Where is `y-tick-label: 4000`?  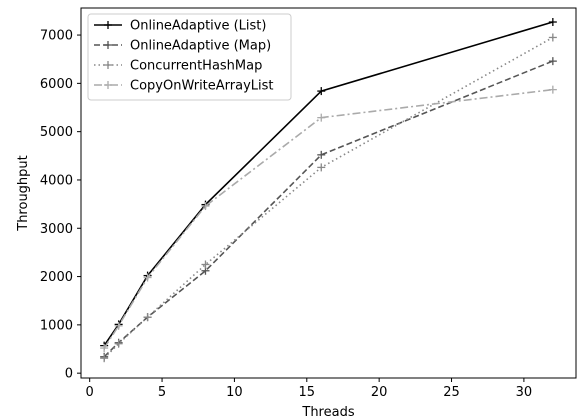 y-tick-label: 4000 is located at coordinates (56, 180).